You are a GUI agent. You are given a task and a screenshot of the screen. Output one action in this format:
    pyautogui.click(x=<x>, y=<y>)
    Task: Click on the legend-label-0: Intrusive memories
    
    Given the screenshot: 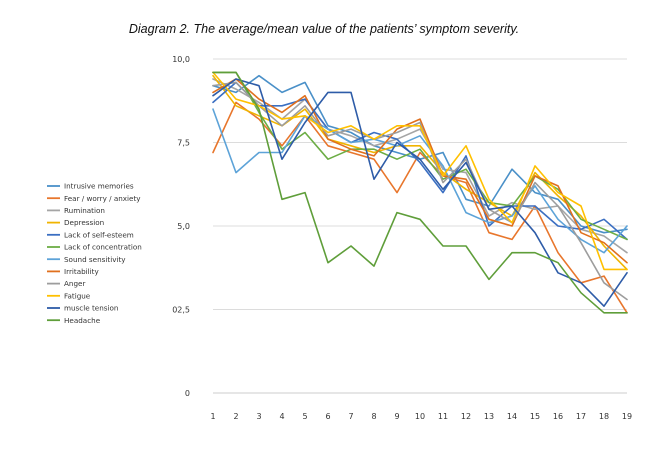 What is the action you would take?
    pyautogui.click(x=99, y=186)
    